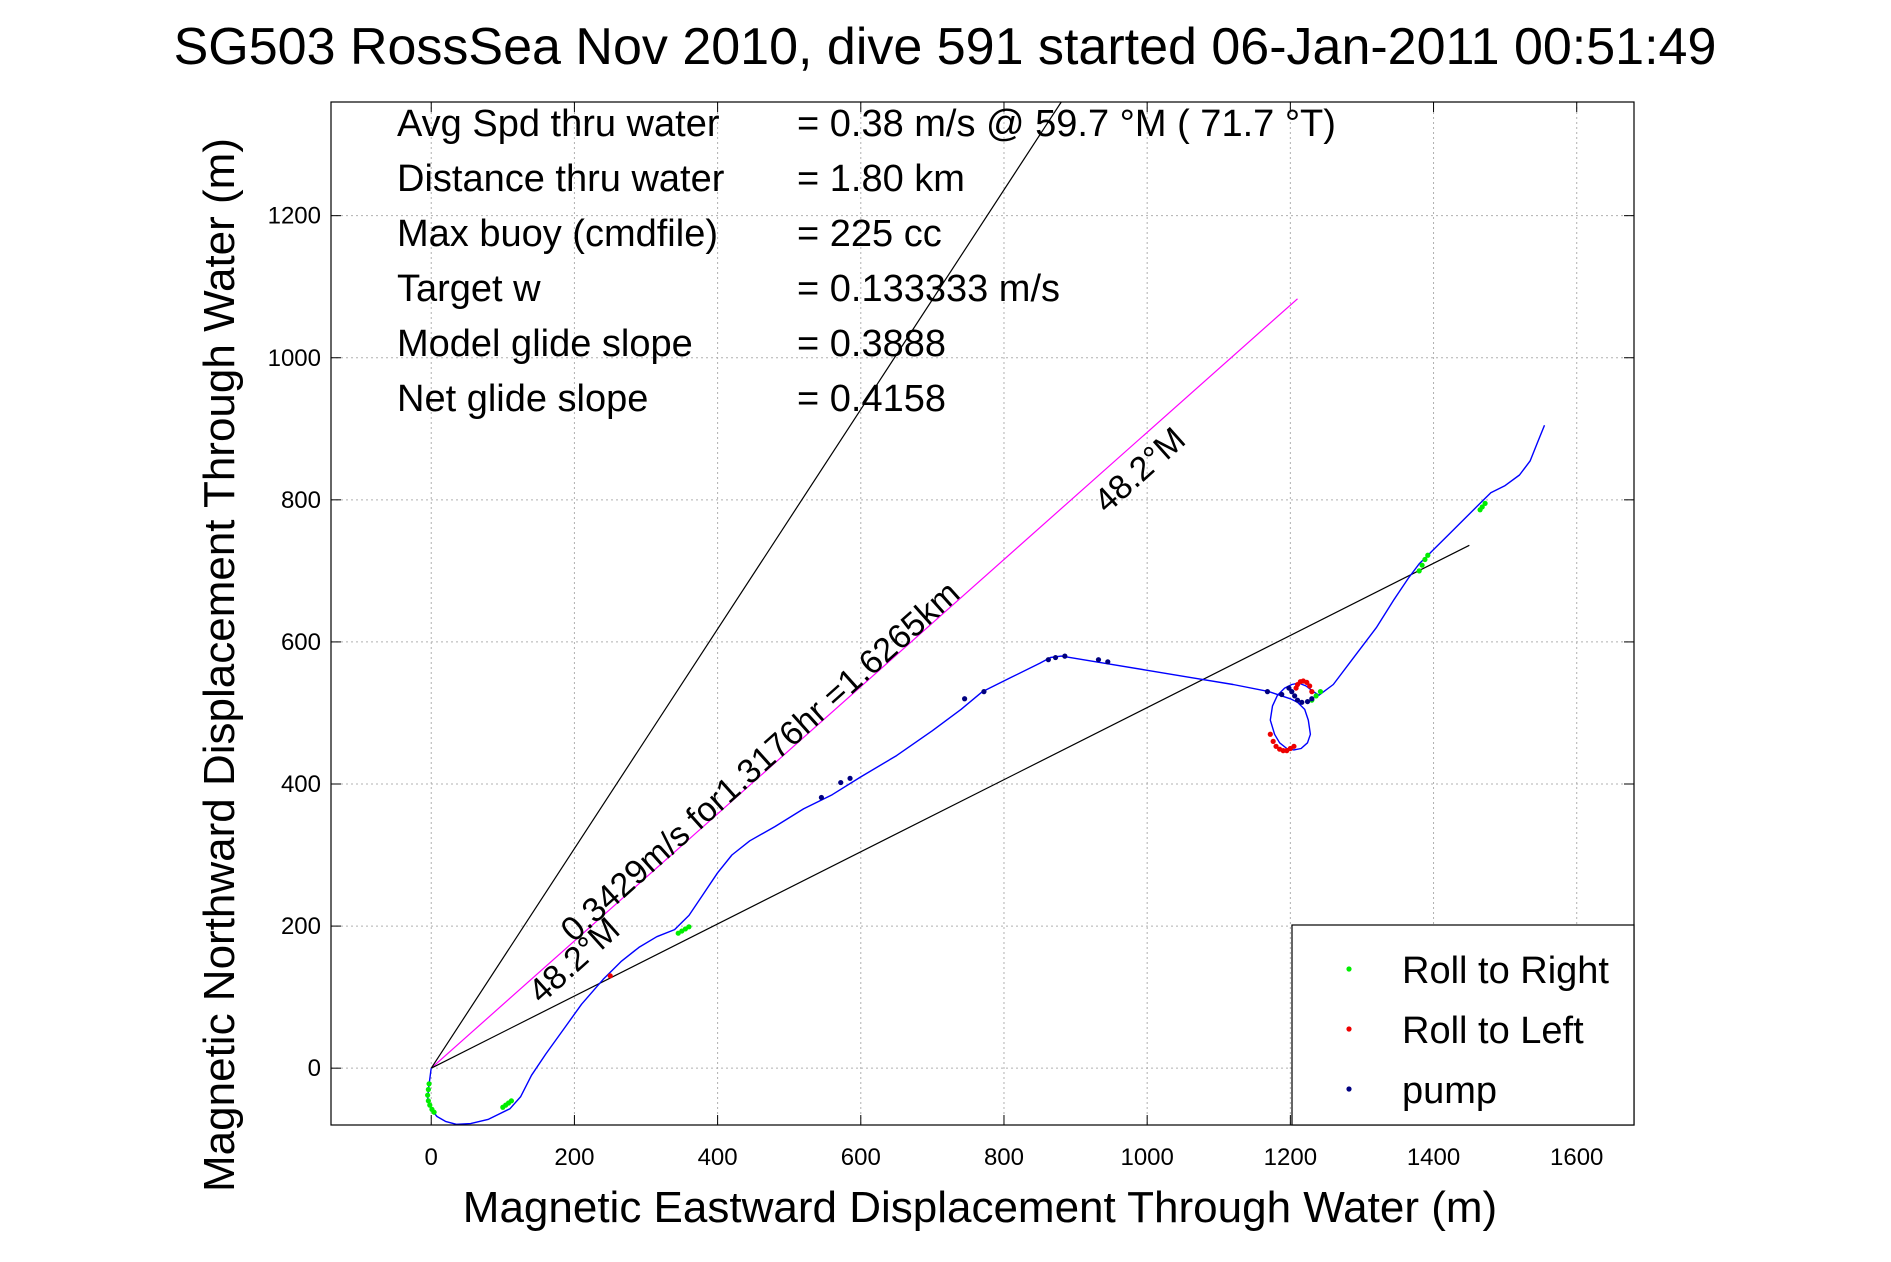 Image resolution: width=1891 pixels, height=1262 pixels. What do you see at coordinates (1066, 124) in the screenshot?
I see `info-value: = 0.38 m/s @ 59.7 °M ( 71.7 °T)` at bounding box center [1066, 124].